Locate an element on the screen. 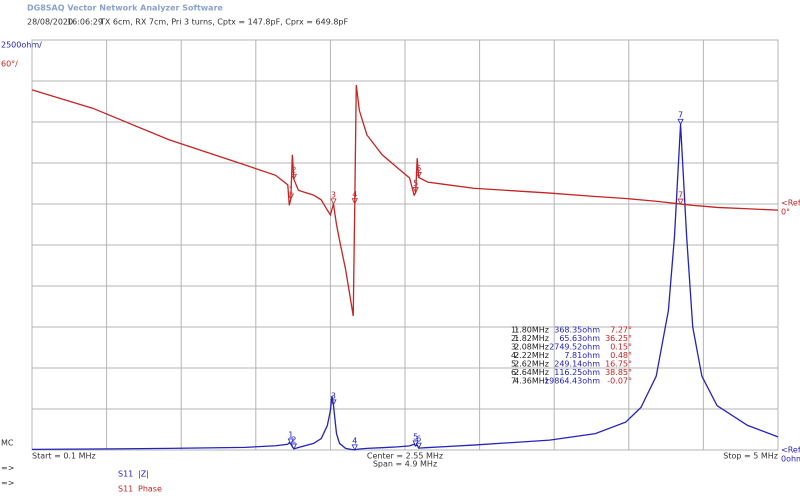 The width and height of the screenshot is (800, 500). marker-table-cell: 36.25° is located at coordinates (618, 338).